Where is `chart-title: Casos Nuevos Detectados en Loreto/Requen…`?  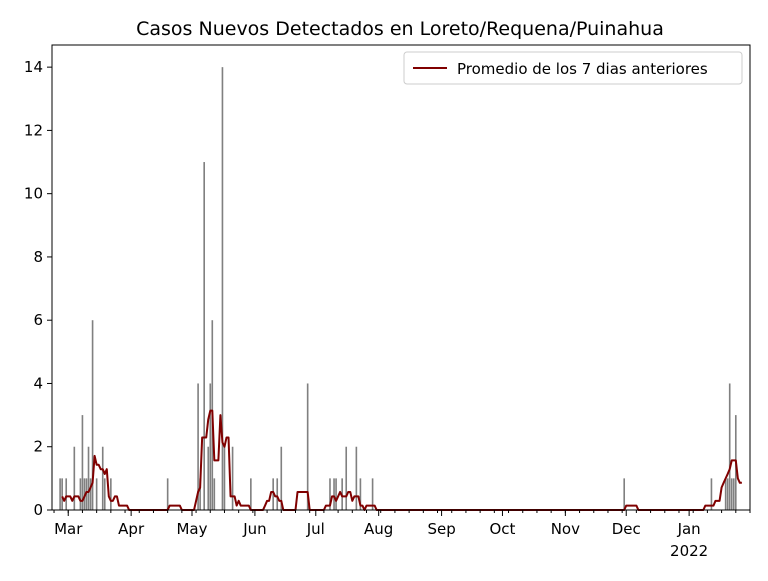 chart-title: Casos Nuevos Detectados en Loreto/Requen… is located at coordinates (400, 29).